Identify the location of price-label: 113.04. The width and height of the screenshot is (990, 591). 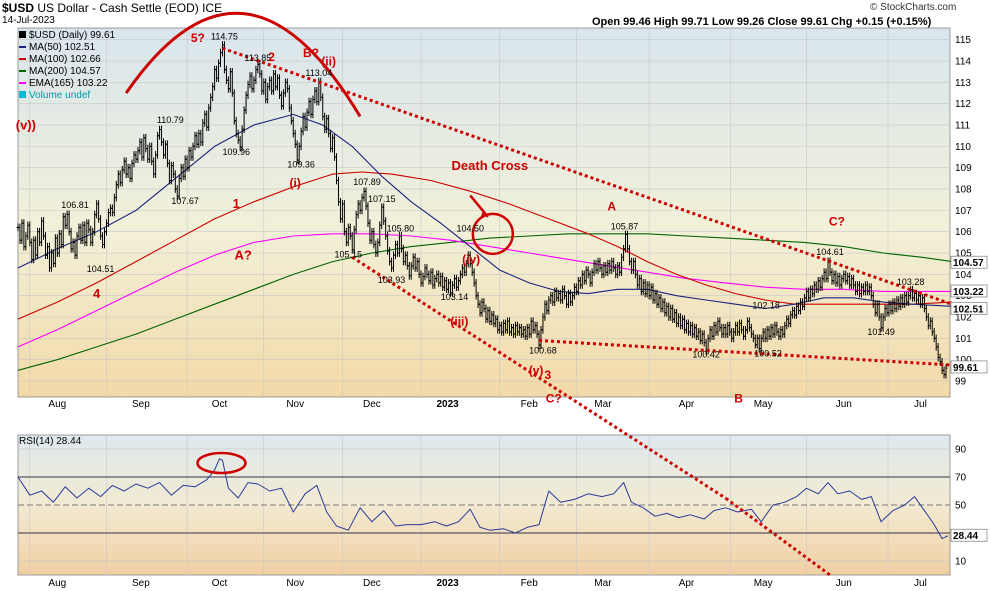
(318, 73).